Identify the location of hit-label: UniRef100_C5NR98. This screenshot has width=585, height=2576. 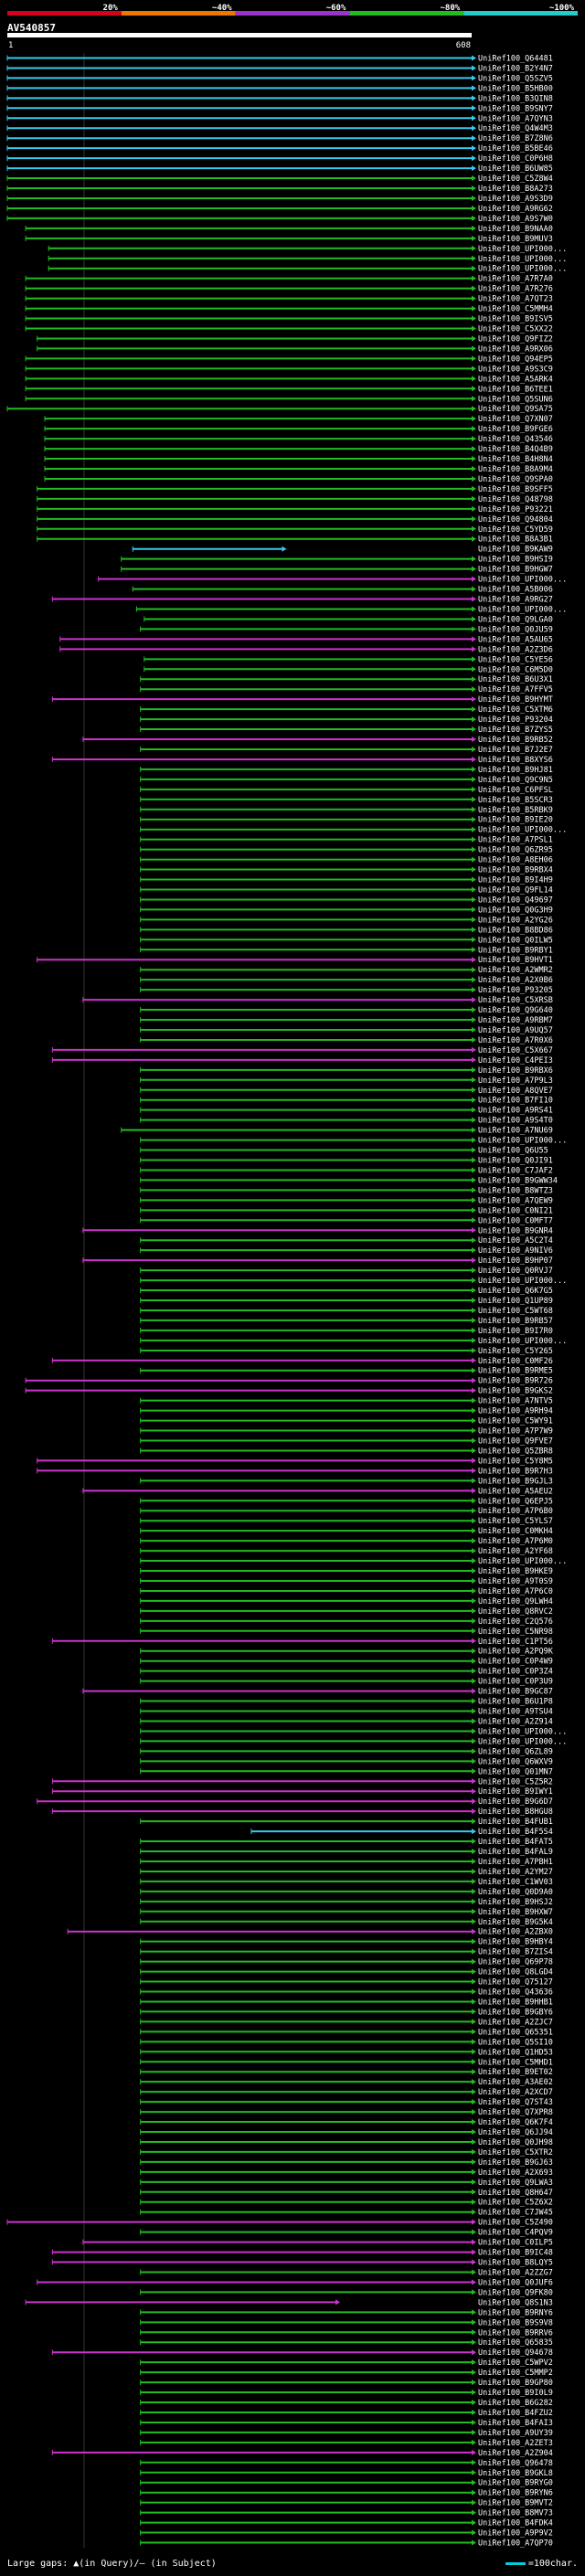
(515, 1632).